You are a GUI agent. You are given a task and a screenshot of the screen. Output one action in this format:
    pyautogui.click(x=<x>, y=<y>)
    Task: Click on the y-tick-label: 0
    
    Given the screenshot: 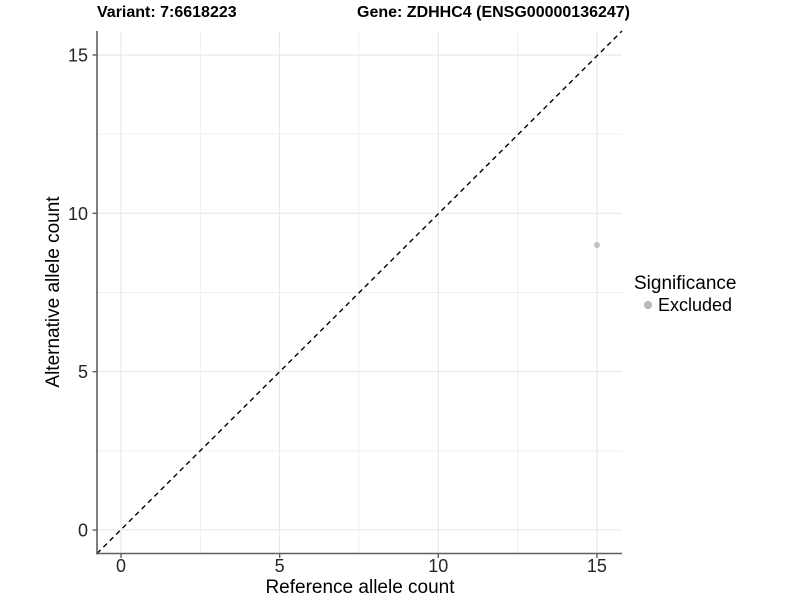 What is the action you would take?
    pyautogui.click(x=83, y=531)
    